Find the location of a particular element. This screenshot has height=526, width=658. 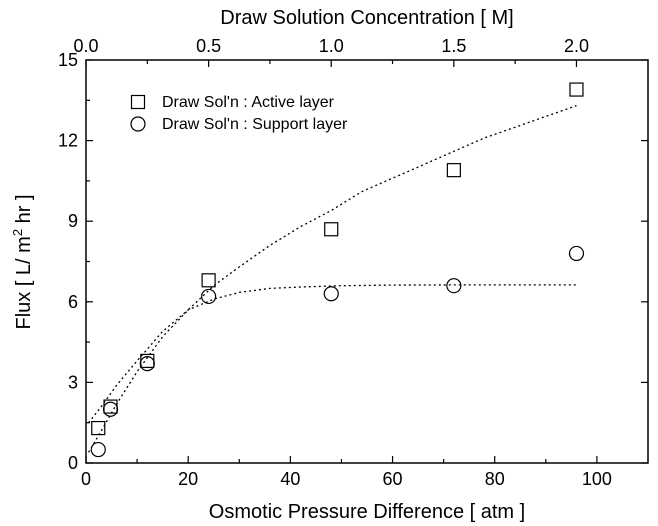

legend-marker-square is located at coordinates (138, 102).